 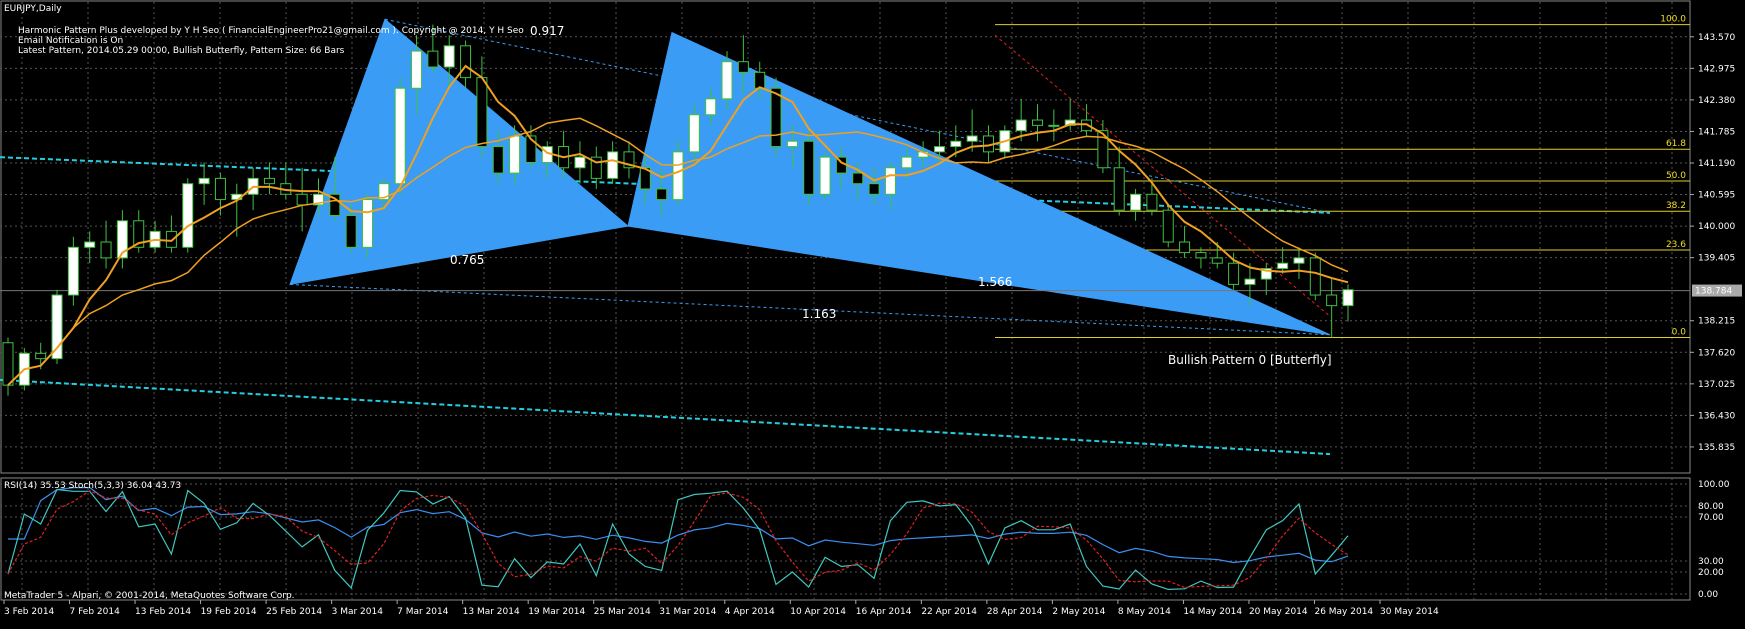 I want to click on date-axis-label: 3 Feb 2014, so click(x=29, y=612).